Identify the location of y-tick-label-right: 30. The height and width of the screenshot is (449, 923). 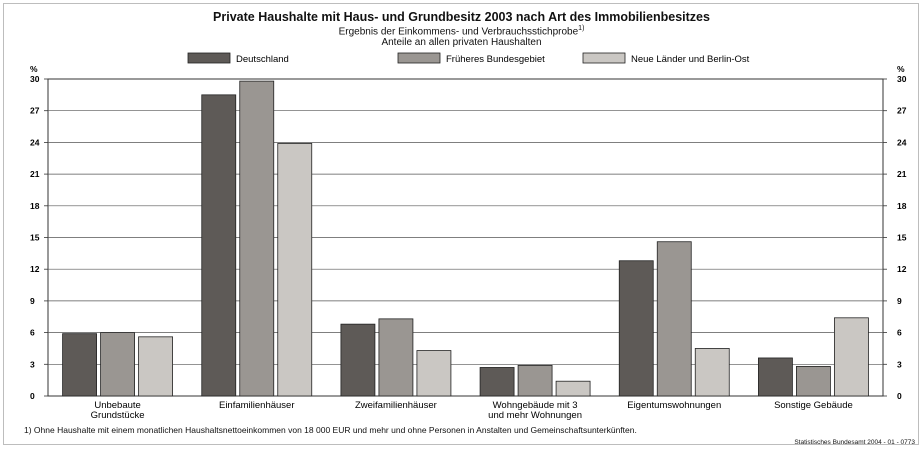
(902, 79).